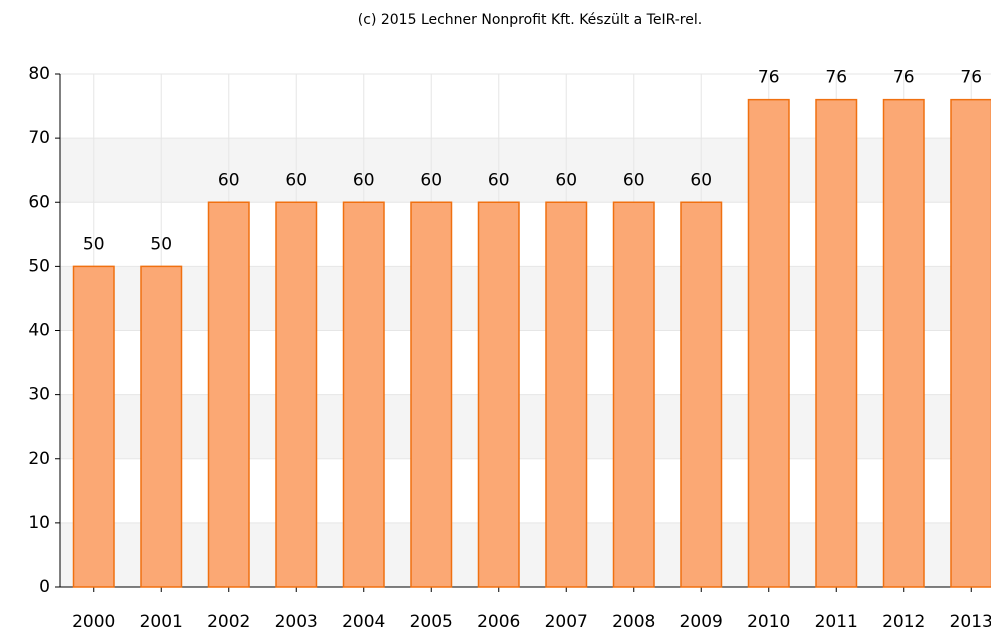 The width and height of the screenshot is (991, 632). I want to click on x-tick-label: 2009, so click(701, 622).